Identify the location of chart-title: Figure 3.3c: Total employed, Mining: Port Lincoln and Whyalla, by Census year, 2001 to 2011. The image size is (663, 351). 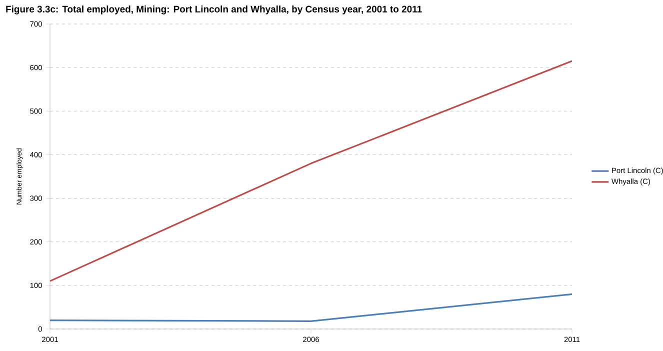
(214, 10).